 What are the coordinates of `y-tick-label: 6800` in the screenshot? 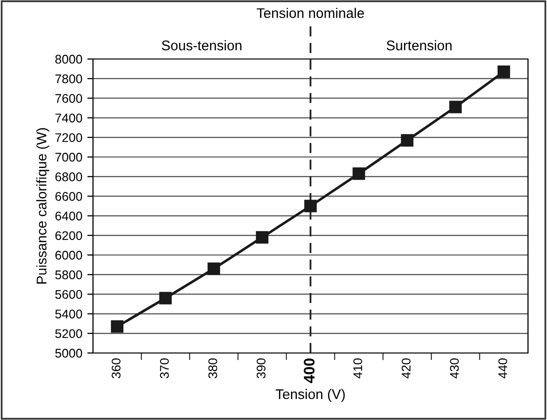 It's located at (68, 177).